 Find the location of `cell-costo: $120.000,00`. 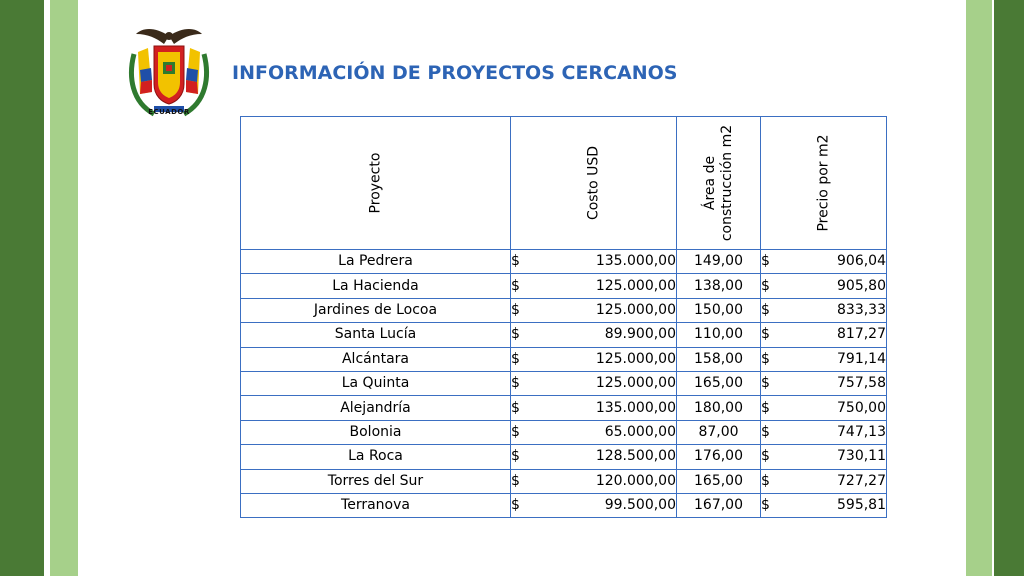

cell-costo: $120.000,00 is located at coordinates (593, 481).